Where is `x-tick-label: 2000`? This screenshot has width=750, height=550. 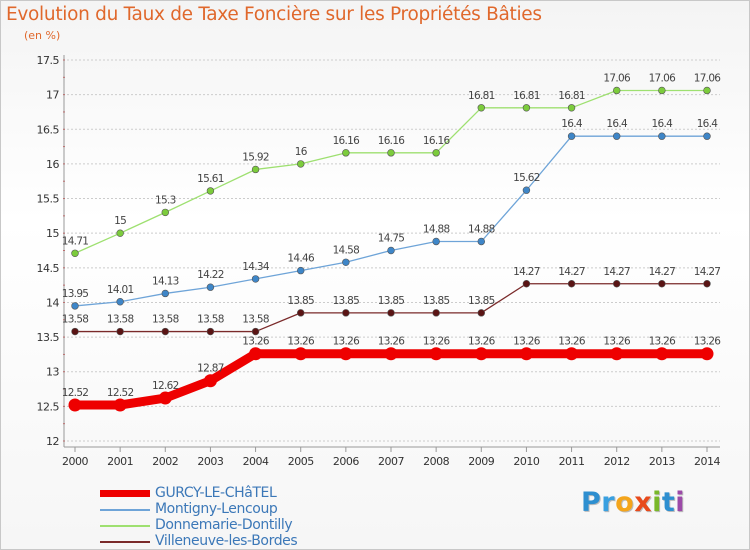 x-tick-label: 2000 is located at coordinates (75, 461).